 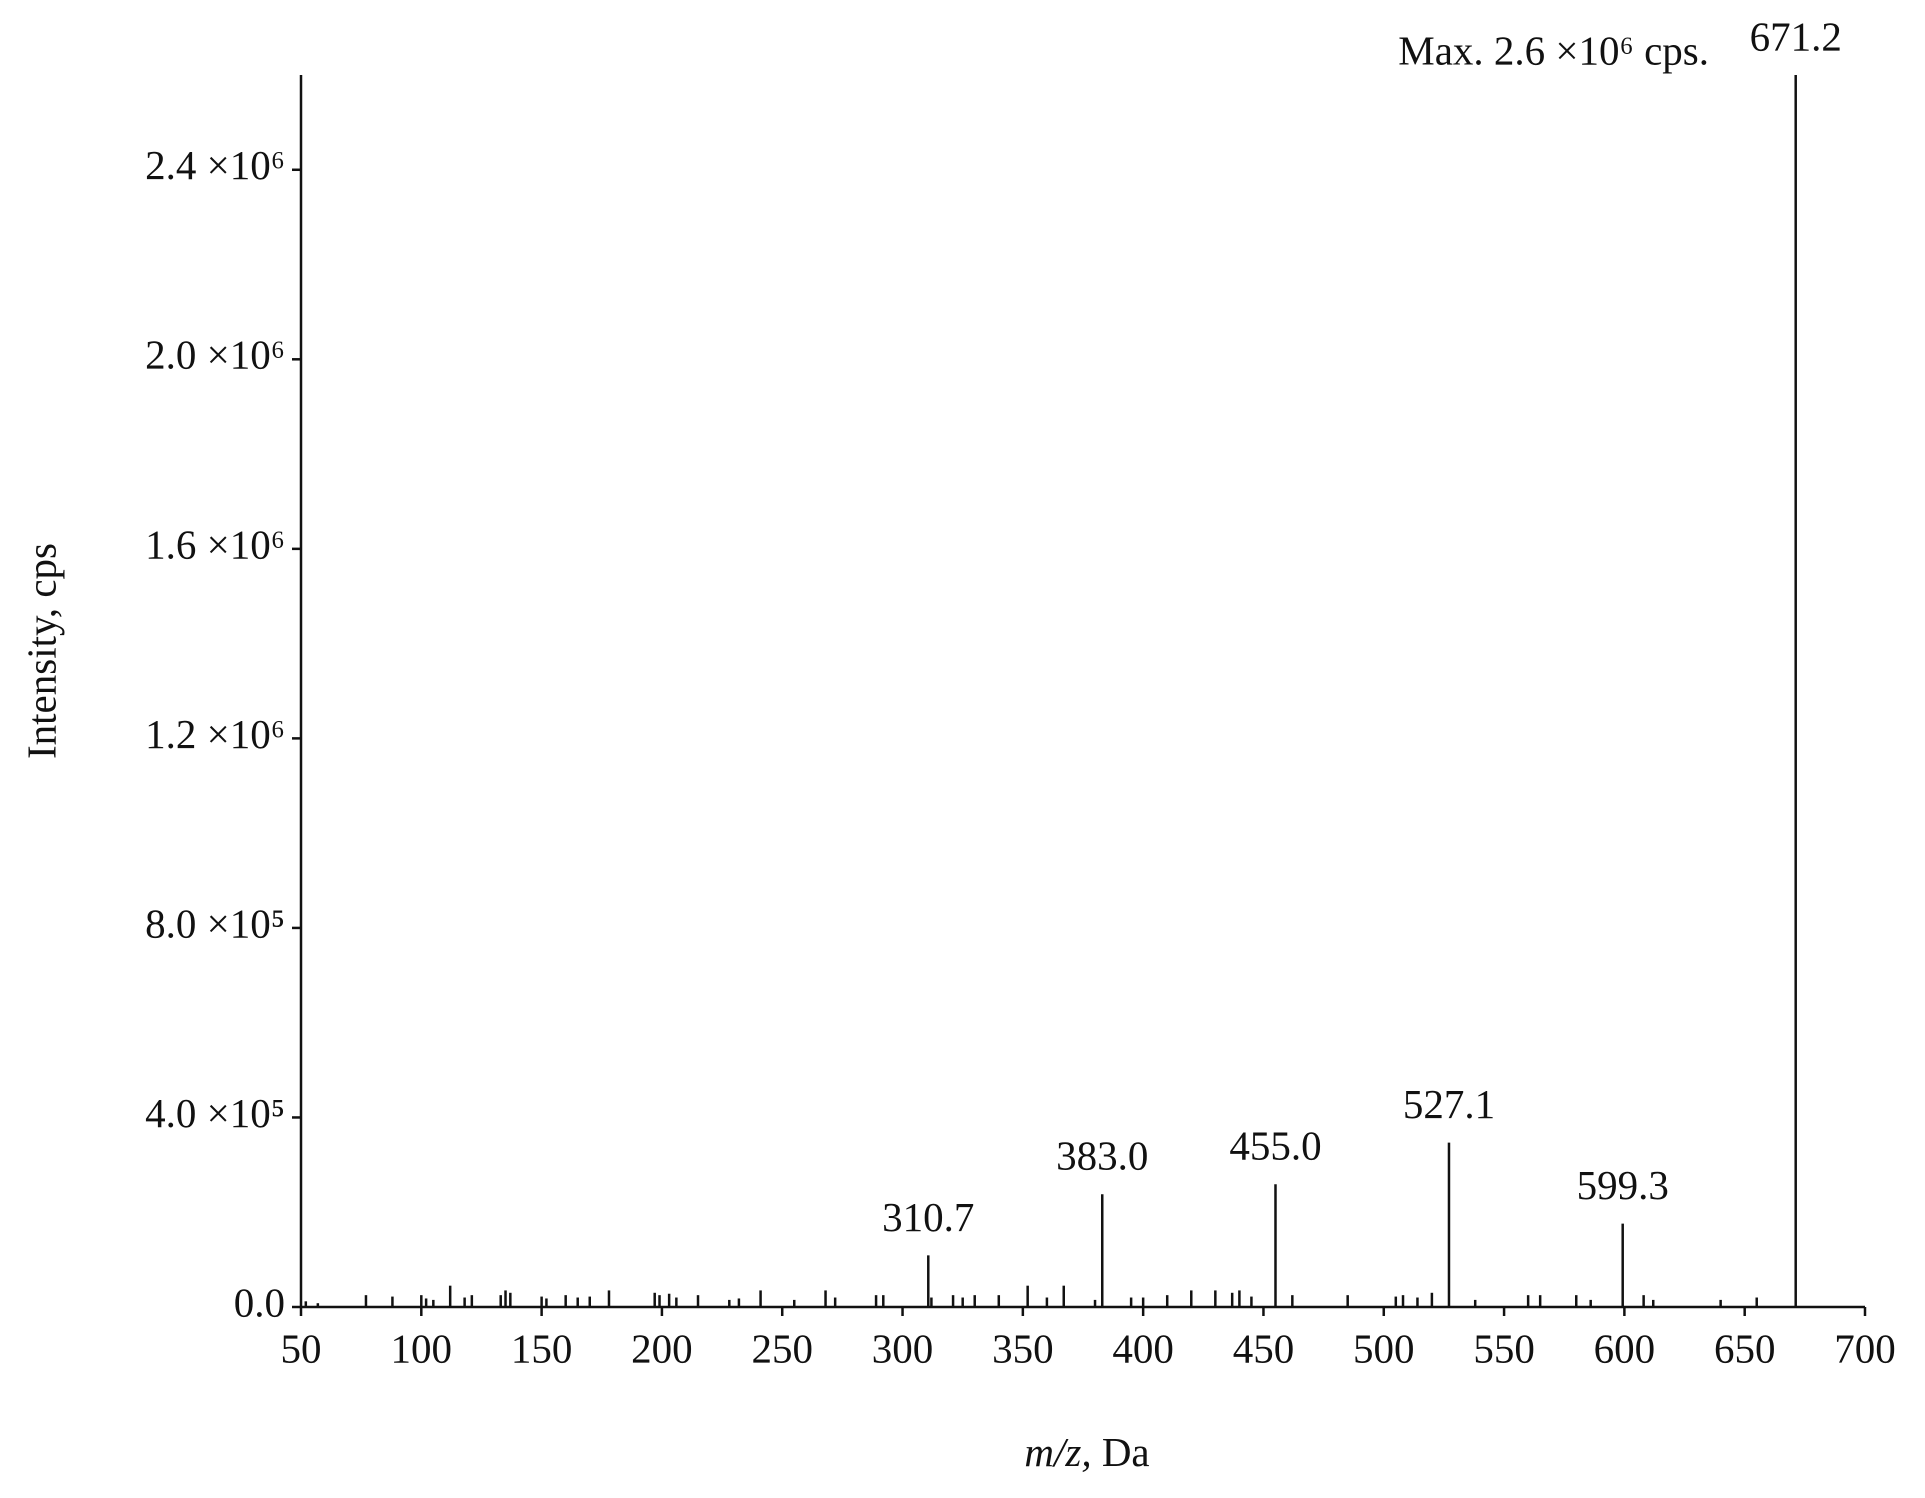 I want to click on x-tick-label: 400, so click(x=1143, y=1348).